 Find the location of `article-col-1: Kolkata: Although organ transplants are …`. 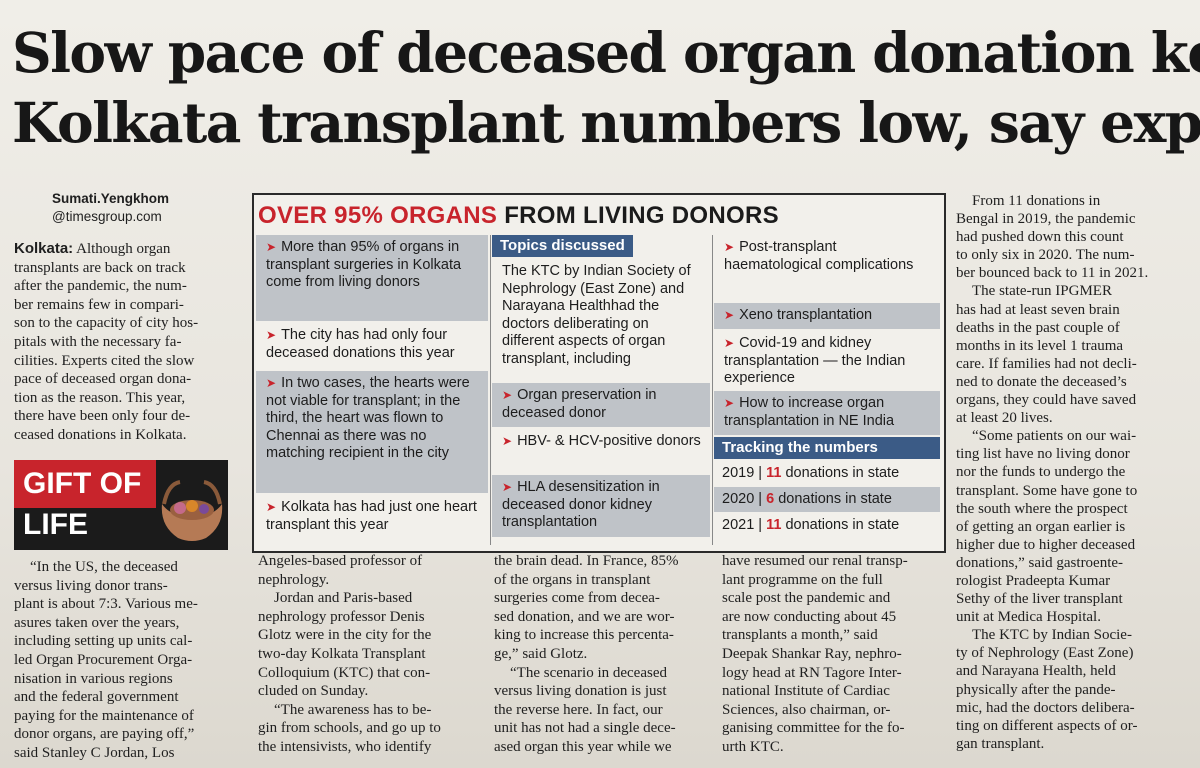

article-col-1: Kolkata: Although organ transplants are … is located at coordinates (122, 342).